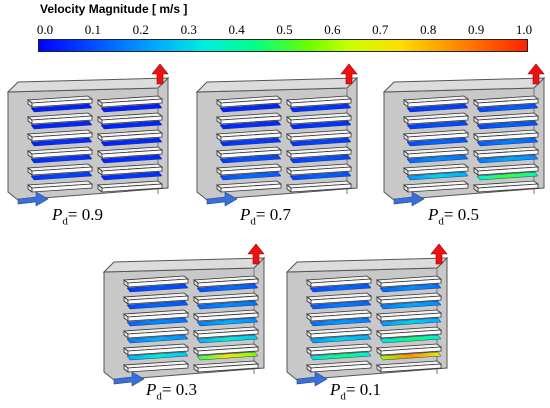  What do you see at coordinates (77, 216) in the screenshot?
I see `pressure-drop-label: Pd= 0.9` at bounding box center [77, 216].